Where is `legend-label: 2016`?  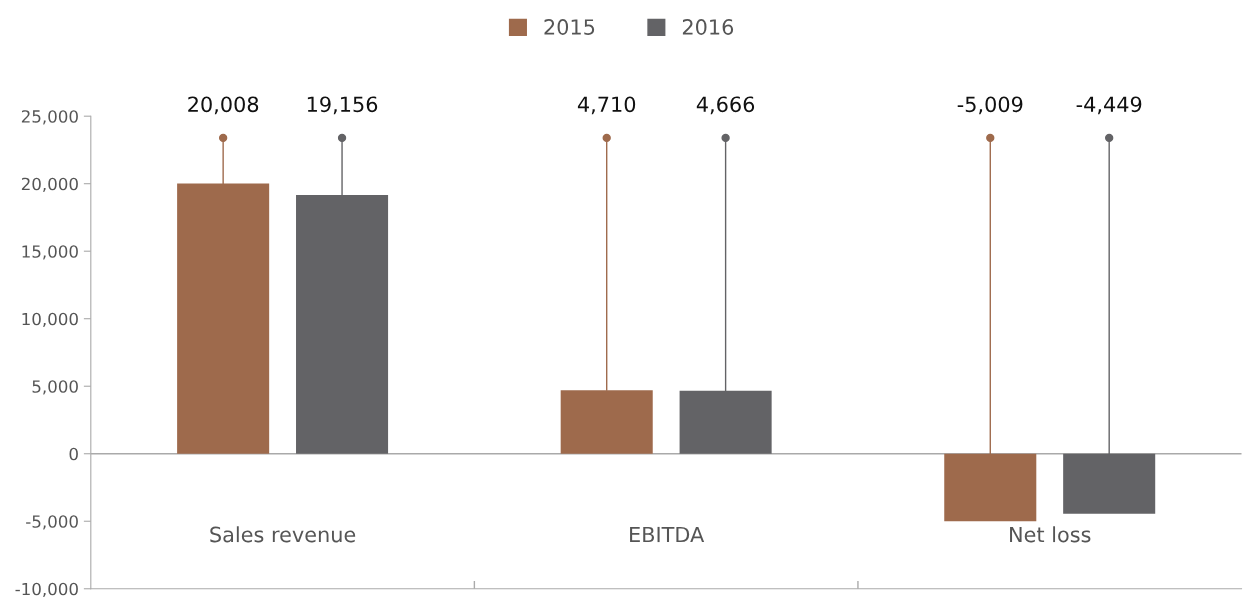
legend-label: 2016 is located at coordinates (708, 27).